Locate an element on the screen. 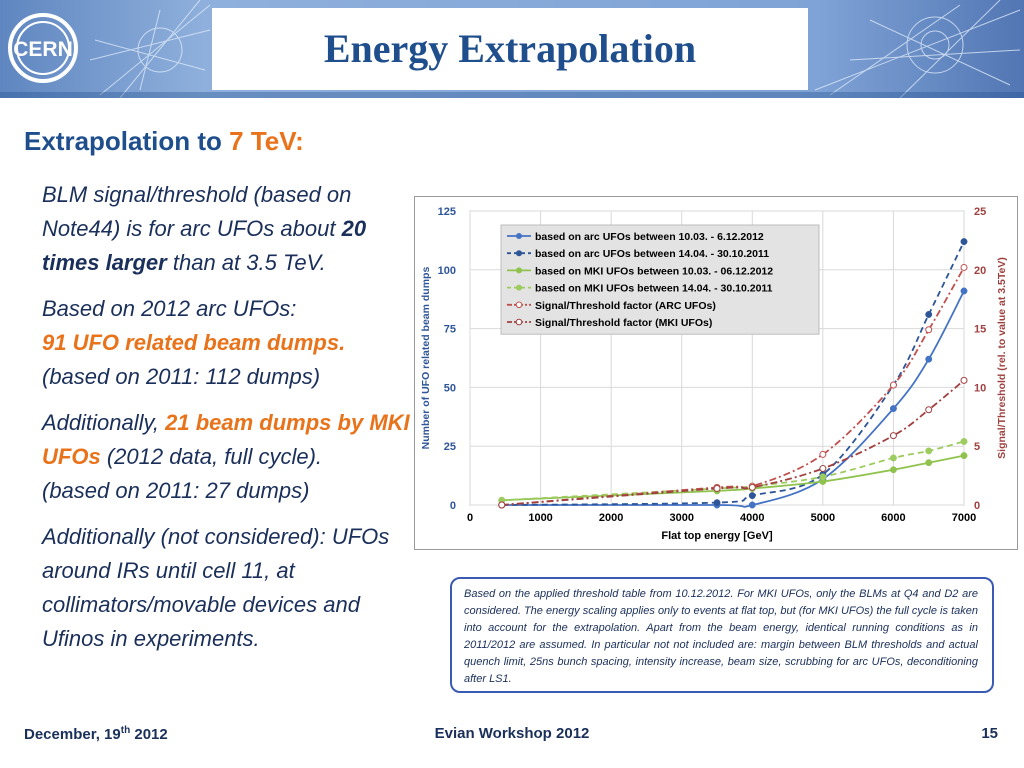 This screenshot has height=768, width=1024. y-left-tick-label: 0 is located at coordinates (453, 506).